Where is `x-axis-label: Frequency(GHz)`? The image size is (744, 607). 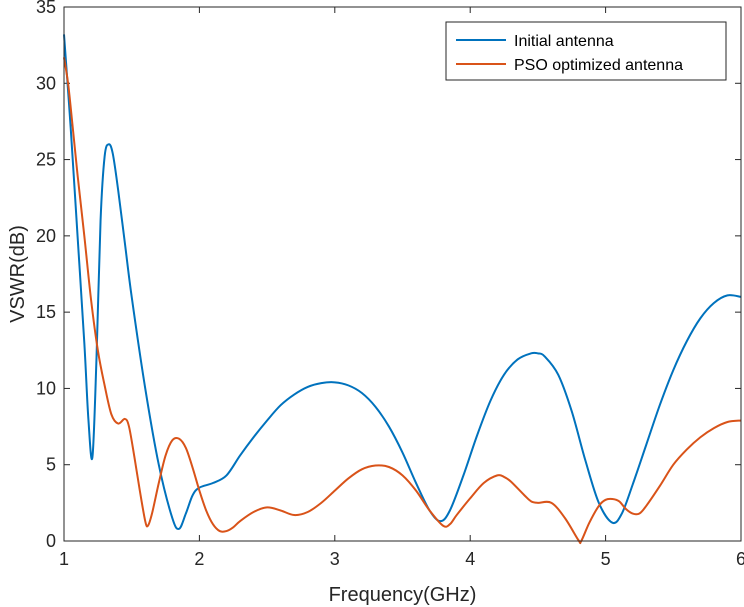 x-axis-label: Frequency(GHz) is located at coordinates (403, 595).